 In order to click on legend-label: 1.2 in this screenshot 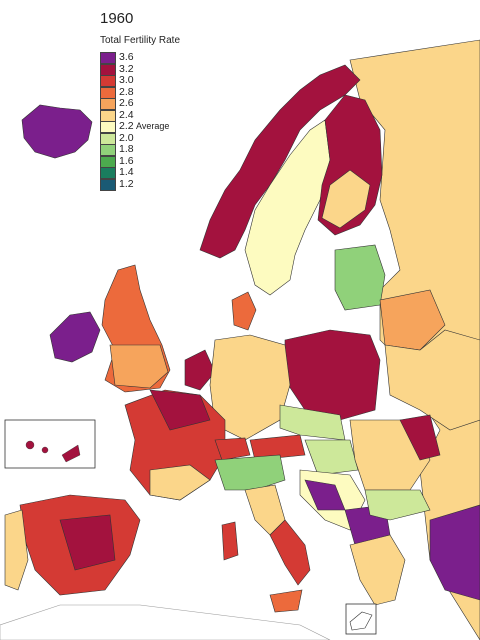, I will do `click(126, 183)`.